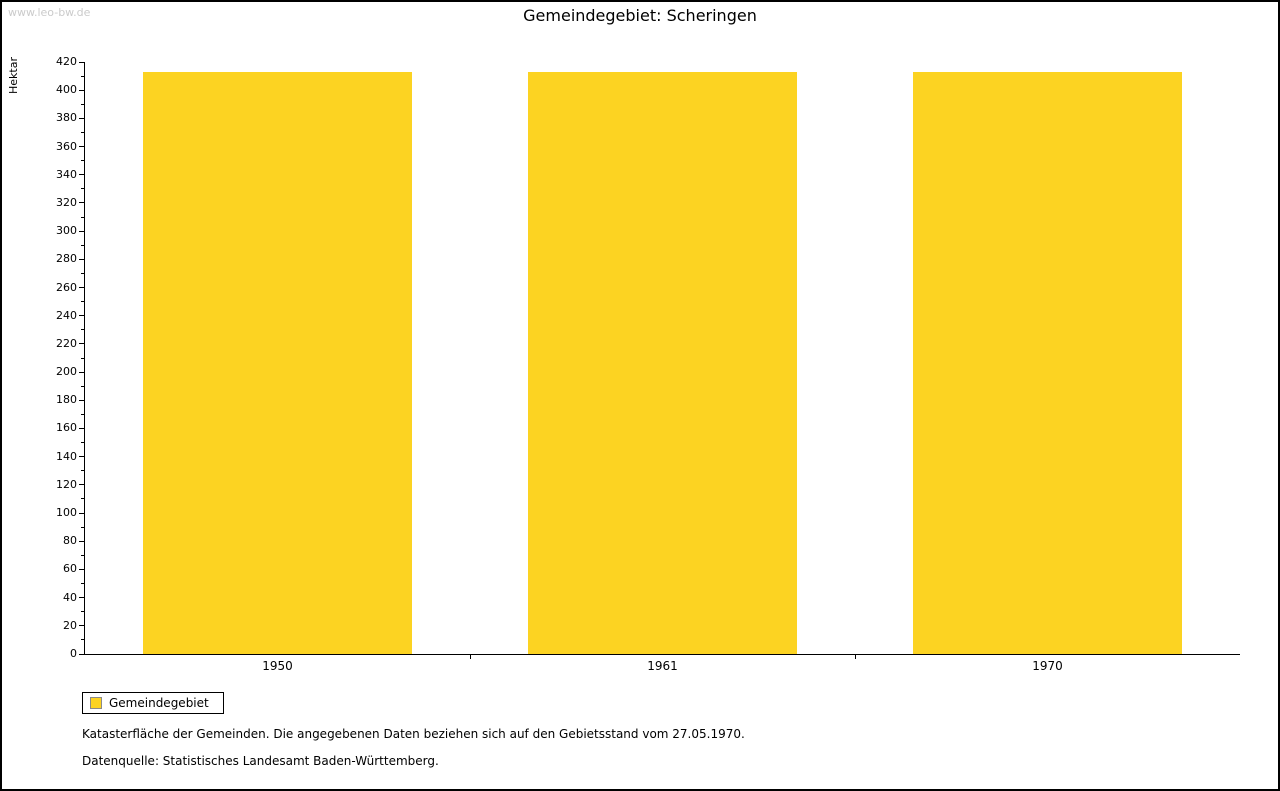  What do you see at coordinates (66, 146) in the screenshot?
I see `y-axis-tick-label: 360` at bounding box center [66, 146].